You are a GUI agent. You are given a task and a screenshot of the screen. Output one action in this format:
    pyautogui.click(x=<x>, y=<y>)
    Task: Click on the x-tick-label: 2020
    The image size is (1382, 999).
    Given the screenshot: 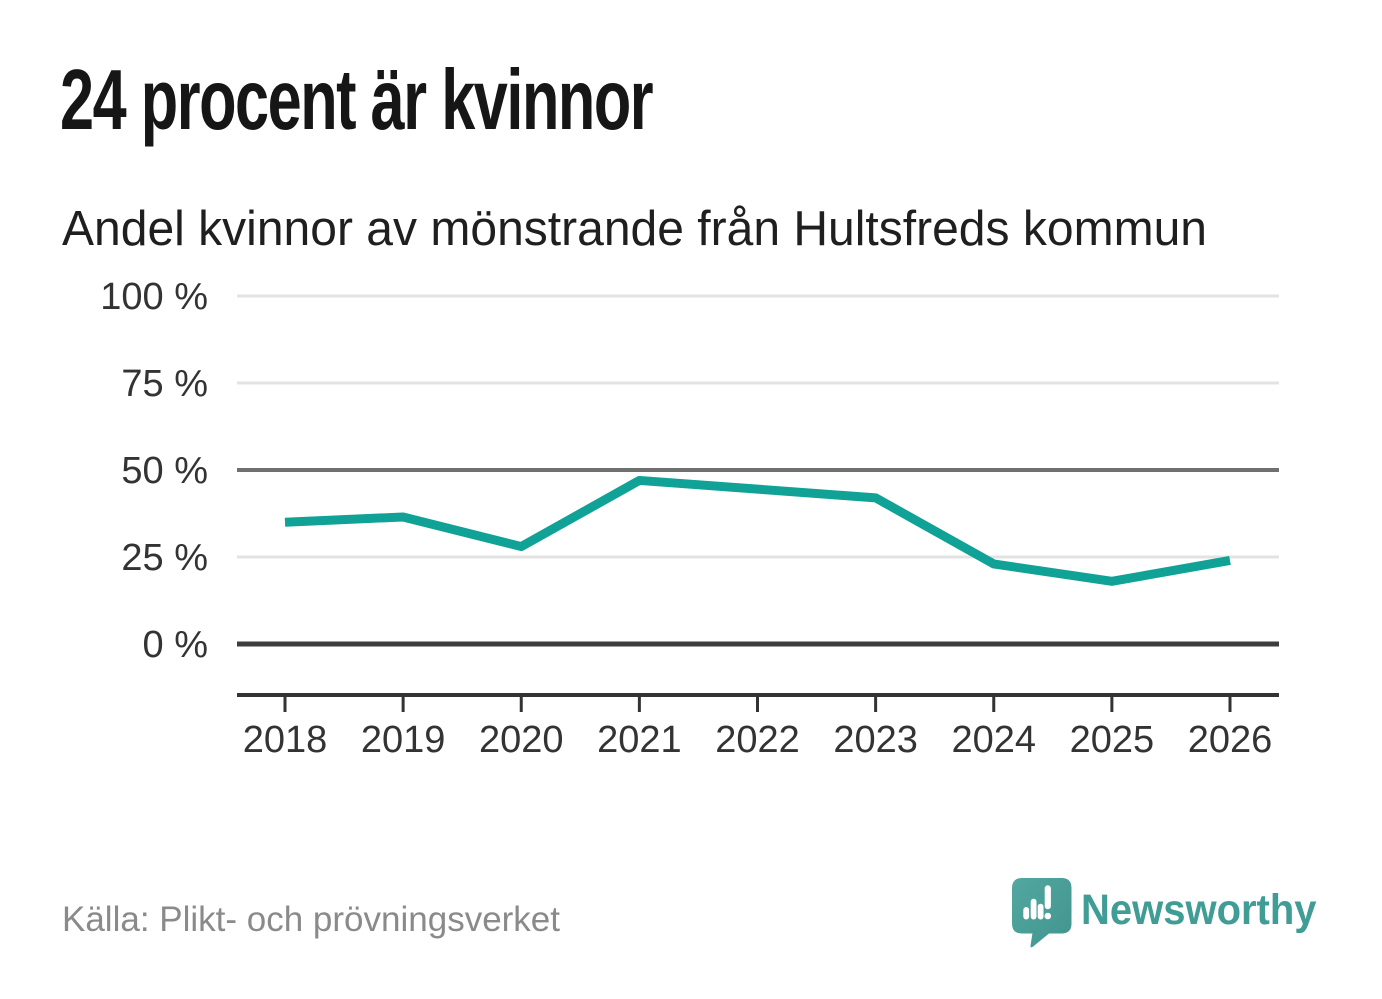 What is the action you would take?
    pyautogui.click(x=521, y=740)
    